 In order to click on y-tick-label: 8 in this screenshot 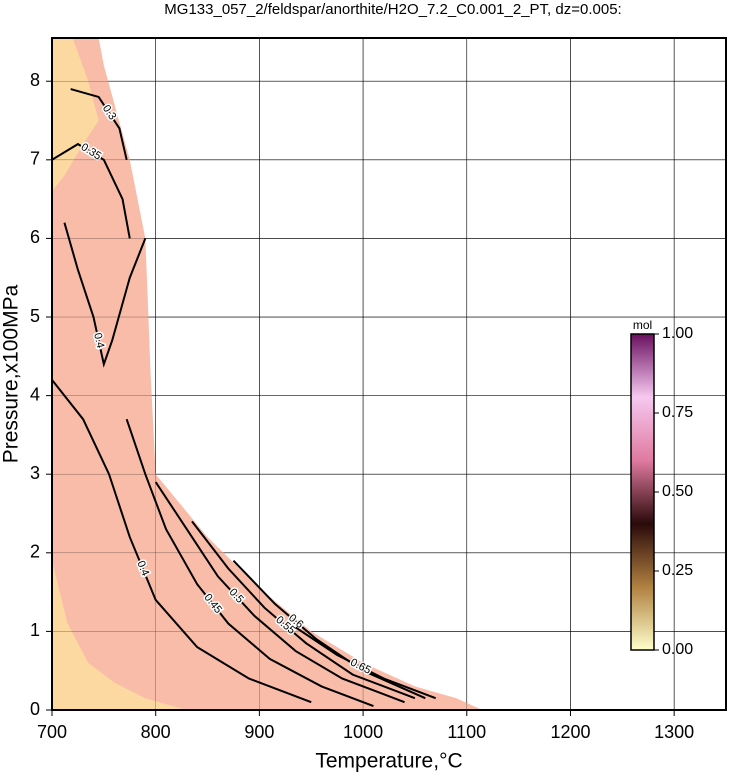, I will do `click(35, 80)`.